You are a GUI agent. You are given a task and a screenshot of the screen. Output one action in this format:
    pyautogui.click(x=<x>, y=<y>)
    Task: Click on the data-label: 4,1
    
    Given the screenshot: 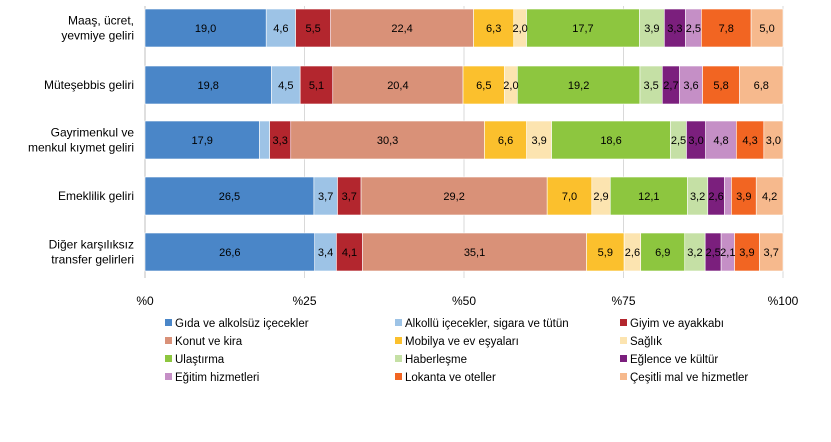 What is the action you would take?
    pyautogui.click(x=349, y=253)
    